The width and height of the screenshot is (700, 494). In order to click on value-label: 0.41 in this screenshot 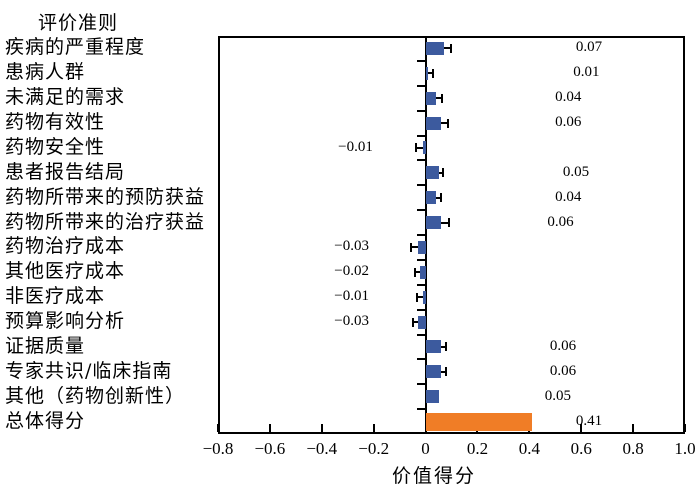, I will do `click(589, 420)`.